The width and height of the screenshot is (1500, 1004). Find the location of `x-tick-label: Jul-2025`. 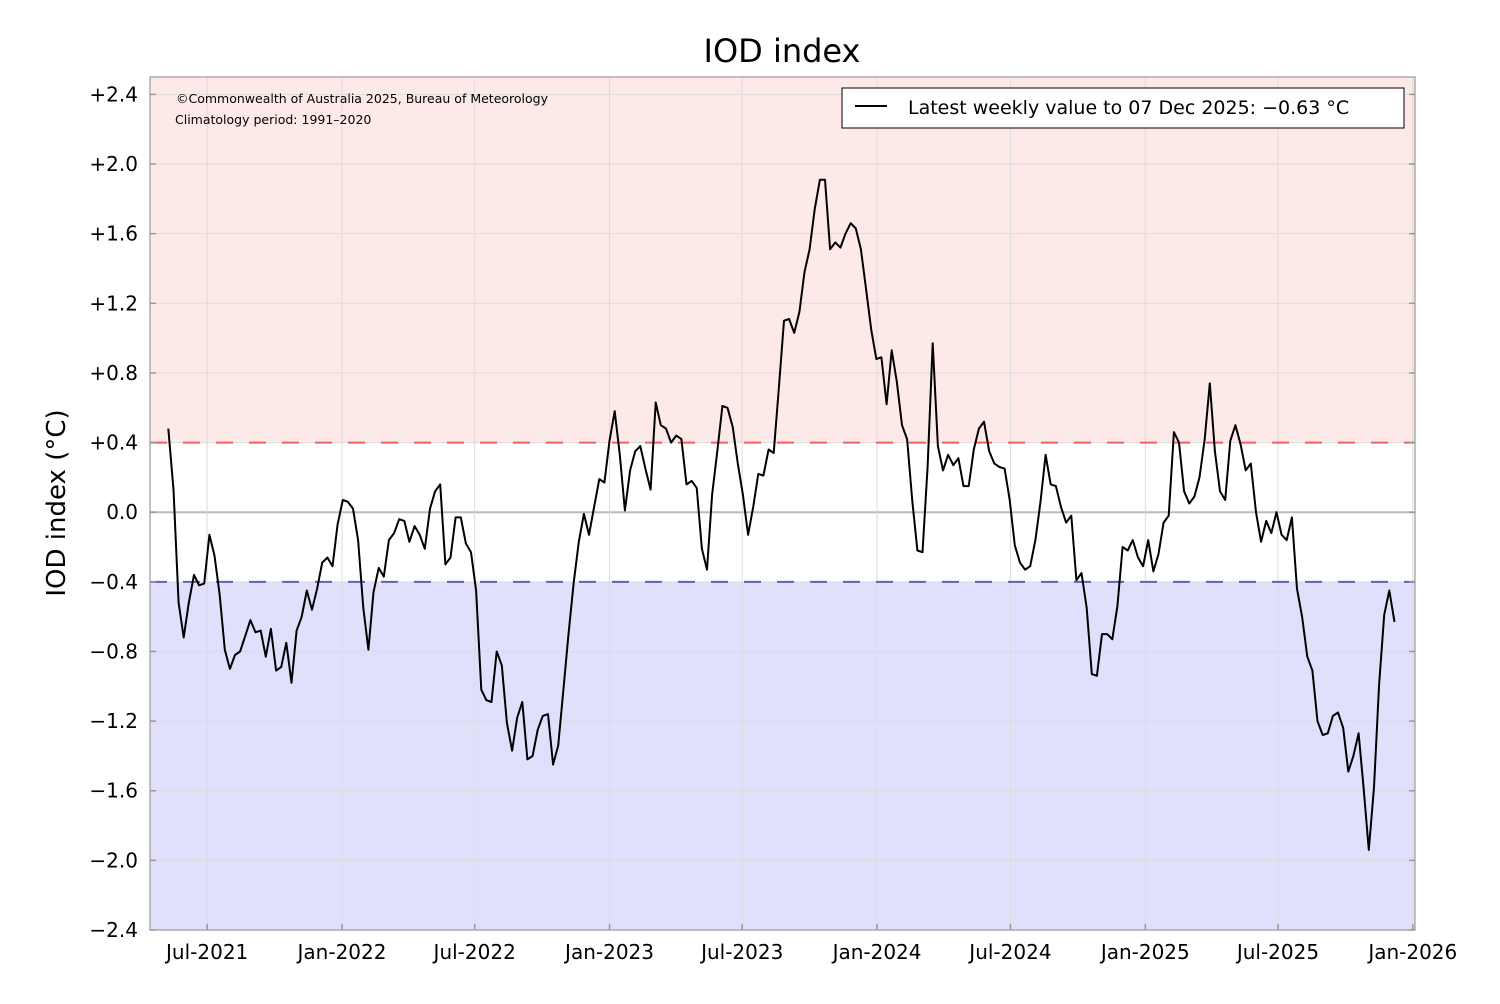

x-tick-label: Jul-2025 is located at coordinates (1277, 952).